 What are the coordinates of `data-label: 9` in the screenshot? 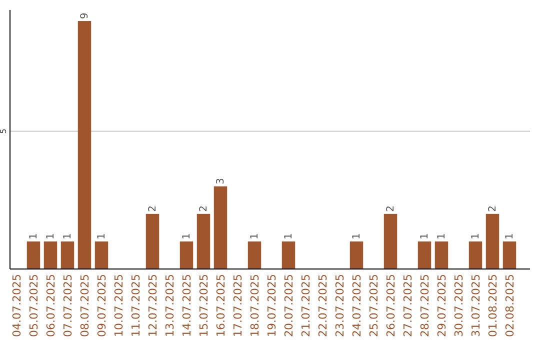 It's located at (85, 16).